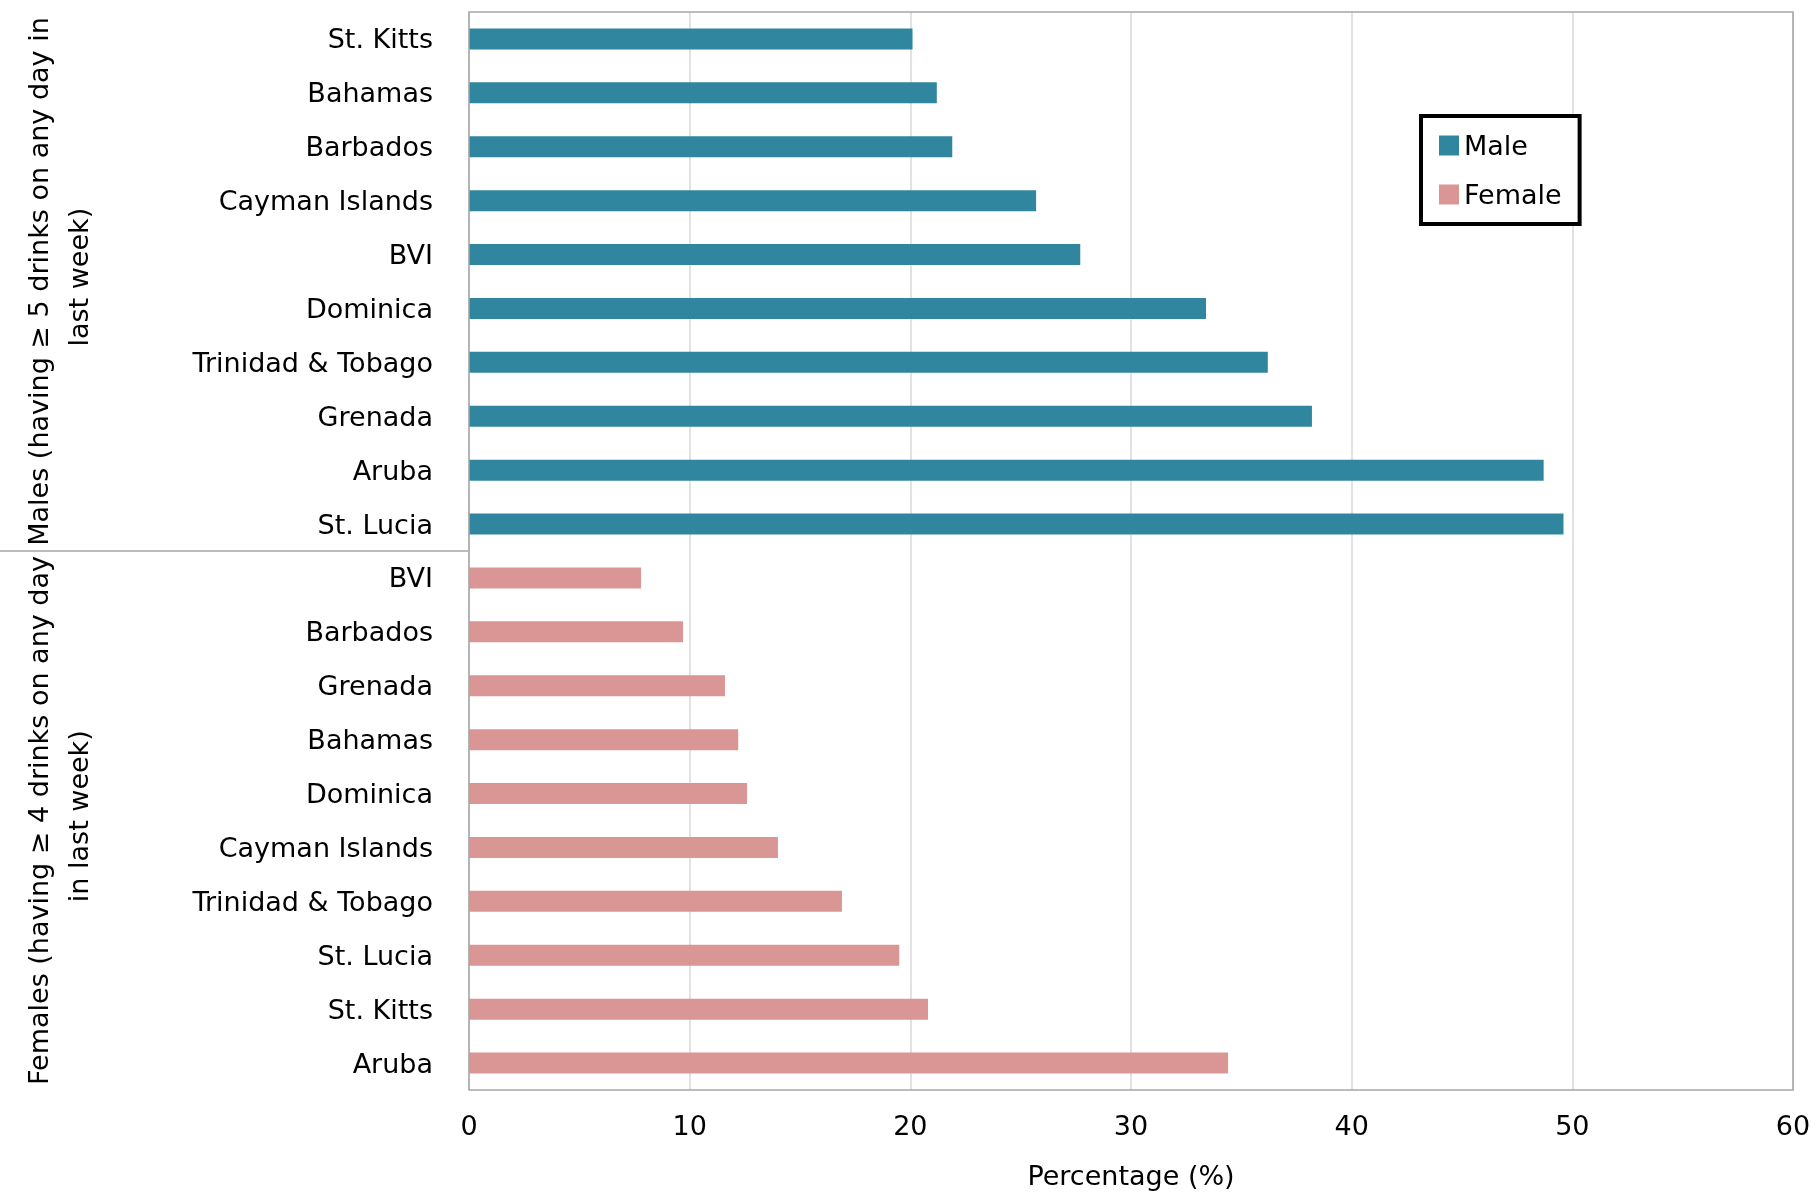 The image size is (1819, 1204). Describe the element at coordinates (1793, 1125) in the screenshot. I see `x-tick-label: 60` at that location.